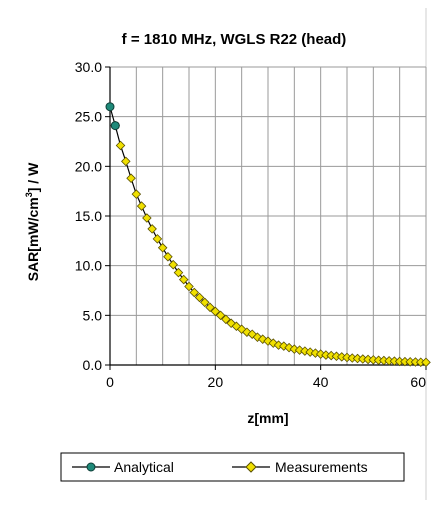 Image resolution: width=433 pixels, height=506 pixels. What do you see at coordinates (93, 365) in the screenshot?
I see `y-tick-label: 0.0` at bounding box center [93, 365].